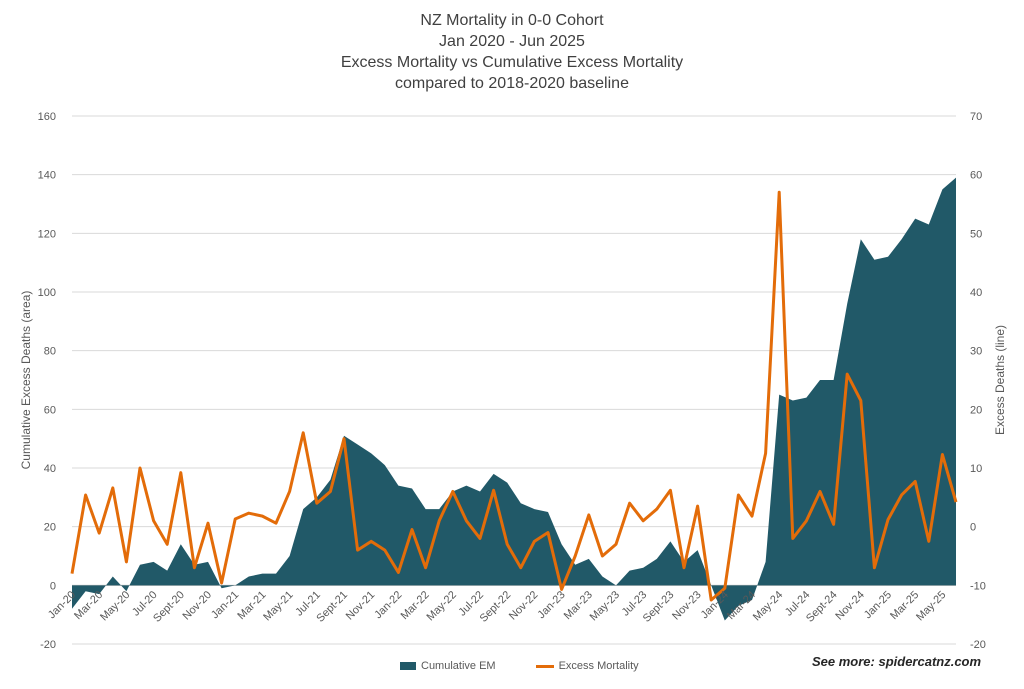 Image resolution: width=1024 pixels, height=689 pixels. What do you see at coordinates (408, 666) in the screenshot?
I see `legend-swatch-cumulative-em` at bounding box center [408, 666].